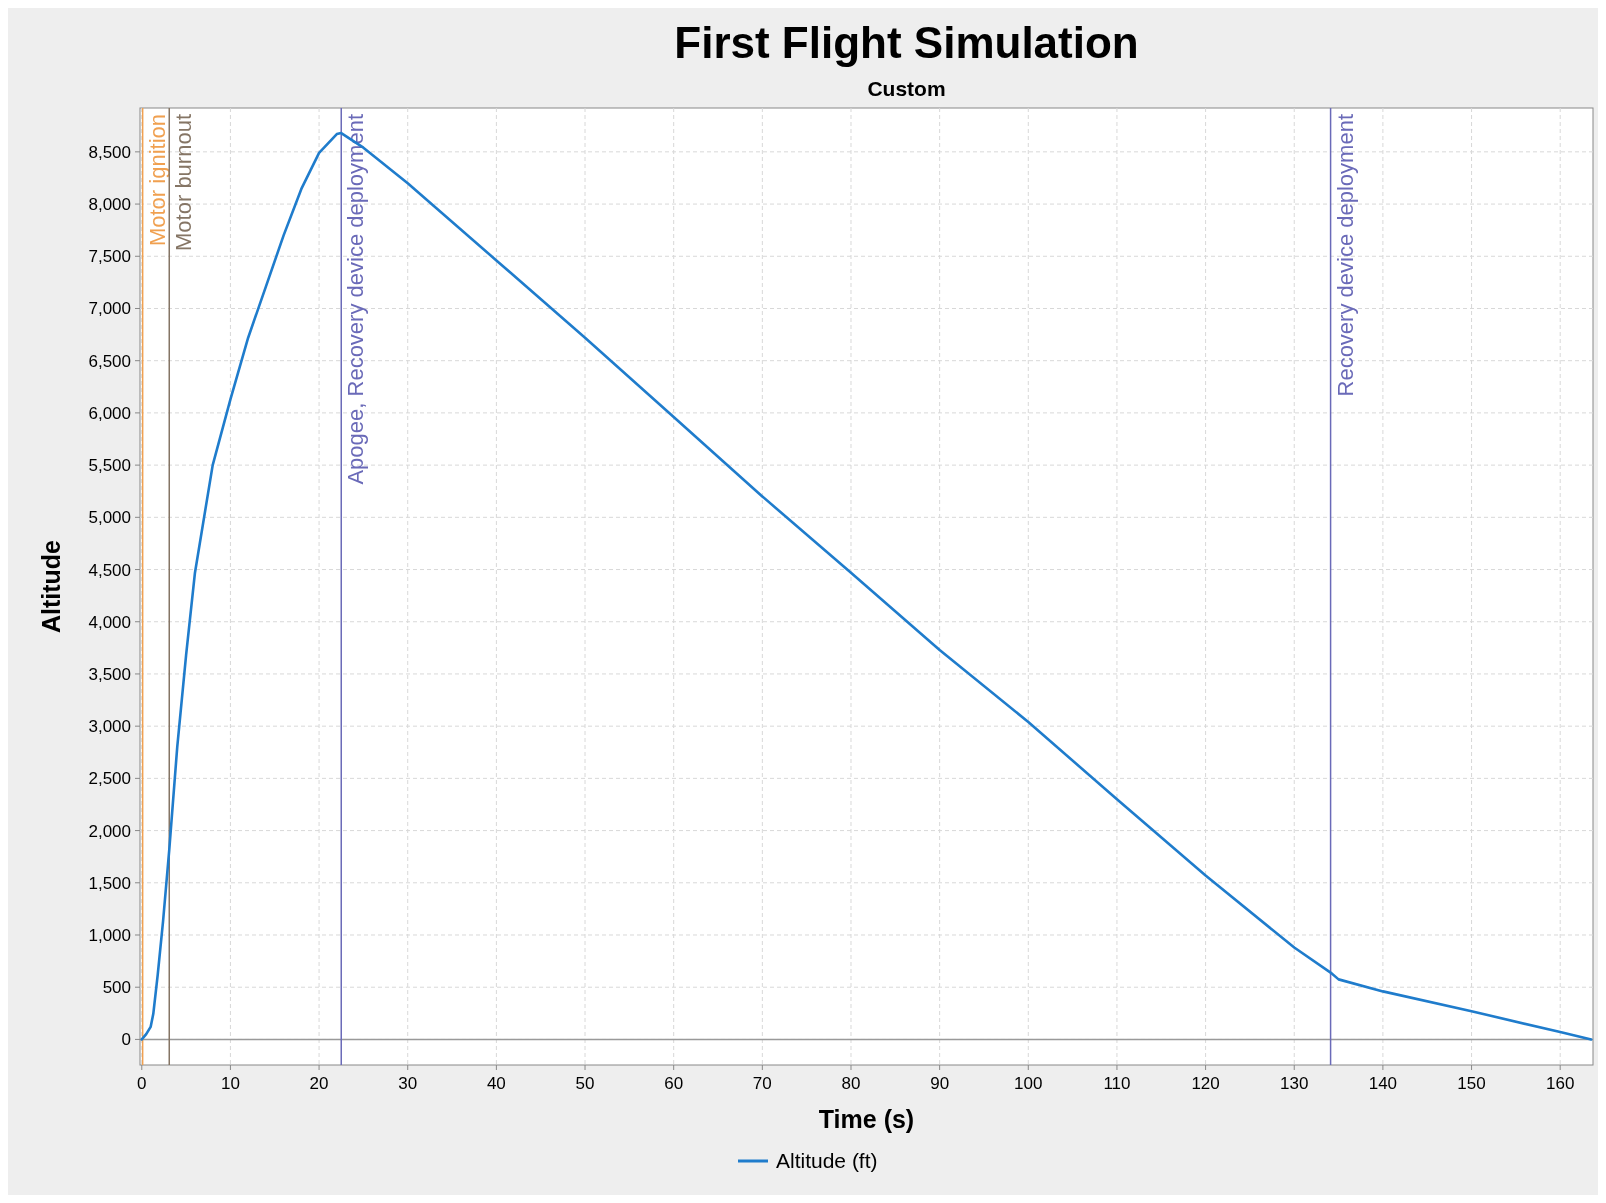 This screenshot has height=1203, width=1606. Describe the element at coordinates (496, 1083) in the screenshot. I see `x-tick-label: 40` at that location.